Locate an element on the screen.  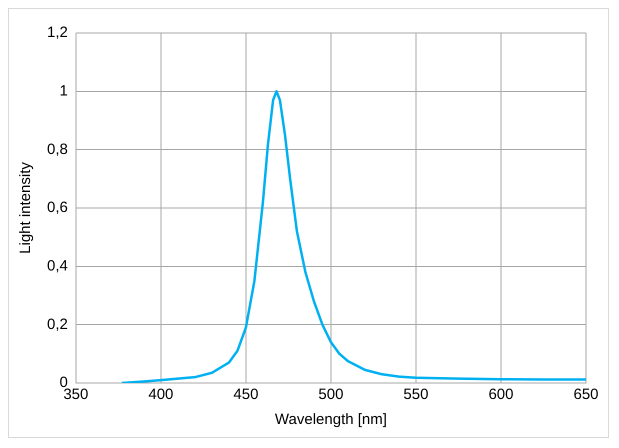
y-tick-label: 0,8 is located at coordinates (57, 149).